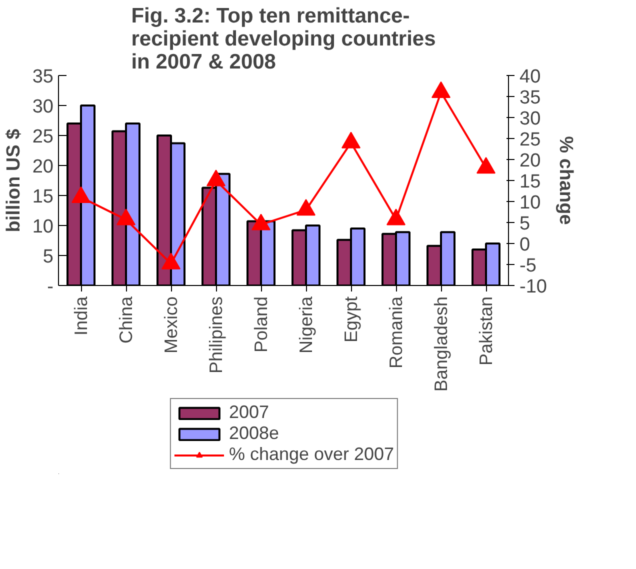 This screenshot has height=569, width=636. I want to click on x-tick-label: India, so click(81, 316).